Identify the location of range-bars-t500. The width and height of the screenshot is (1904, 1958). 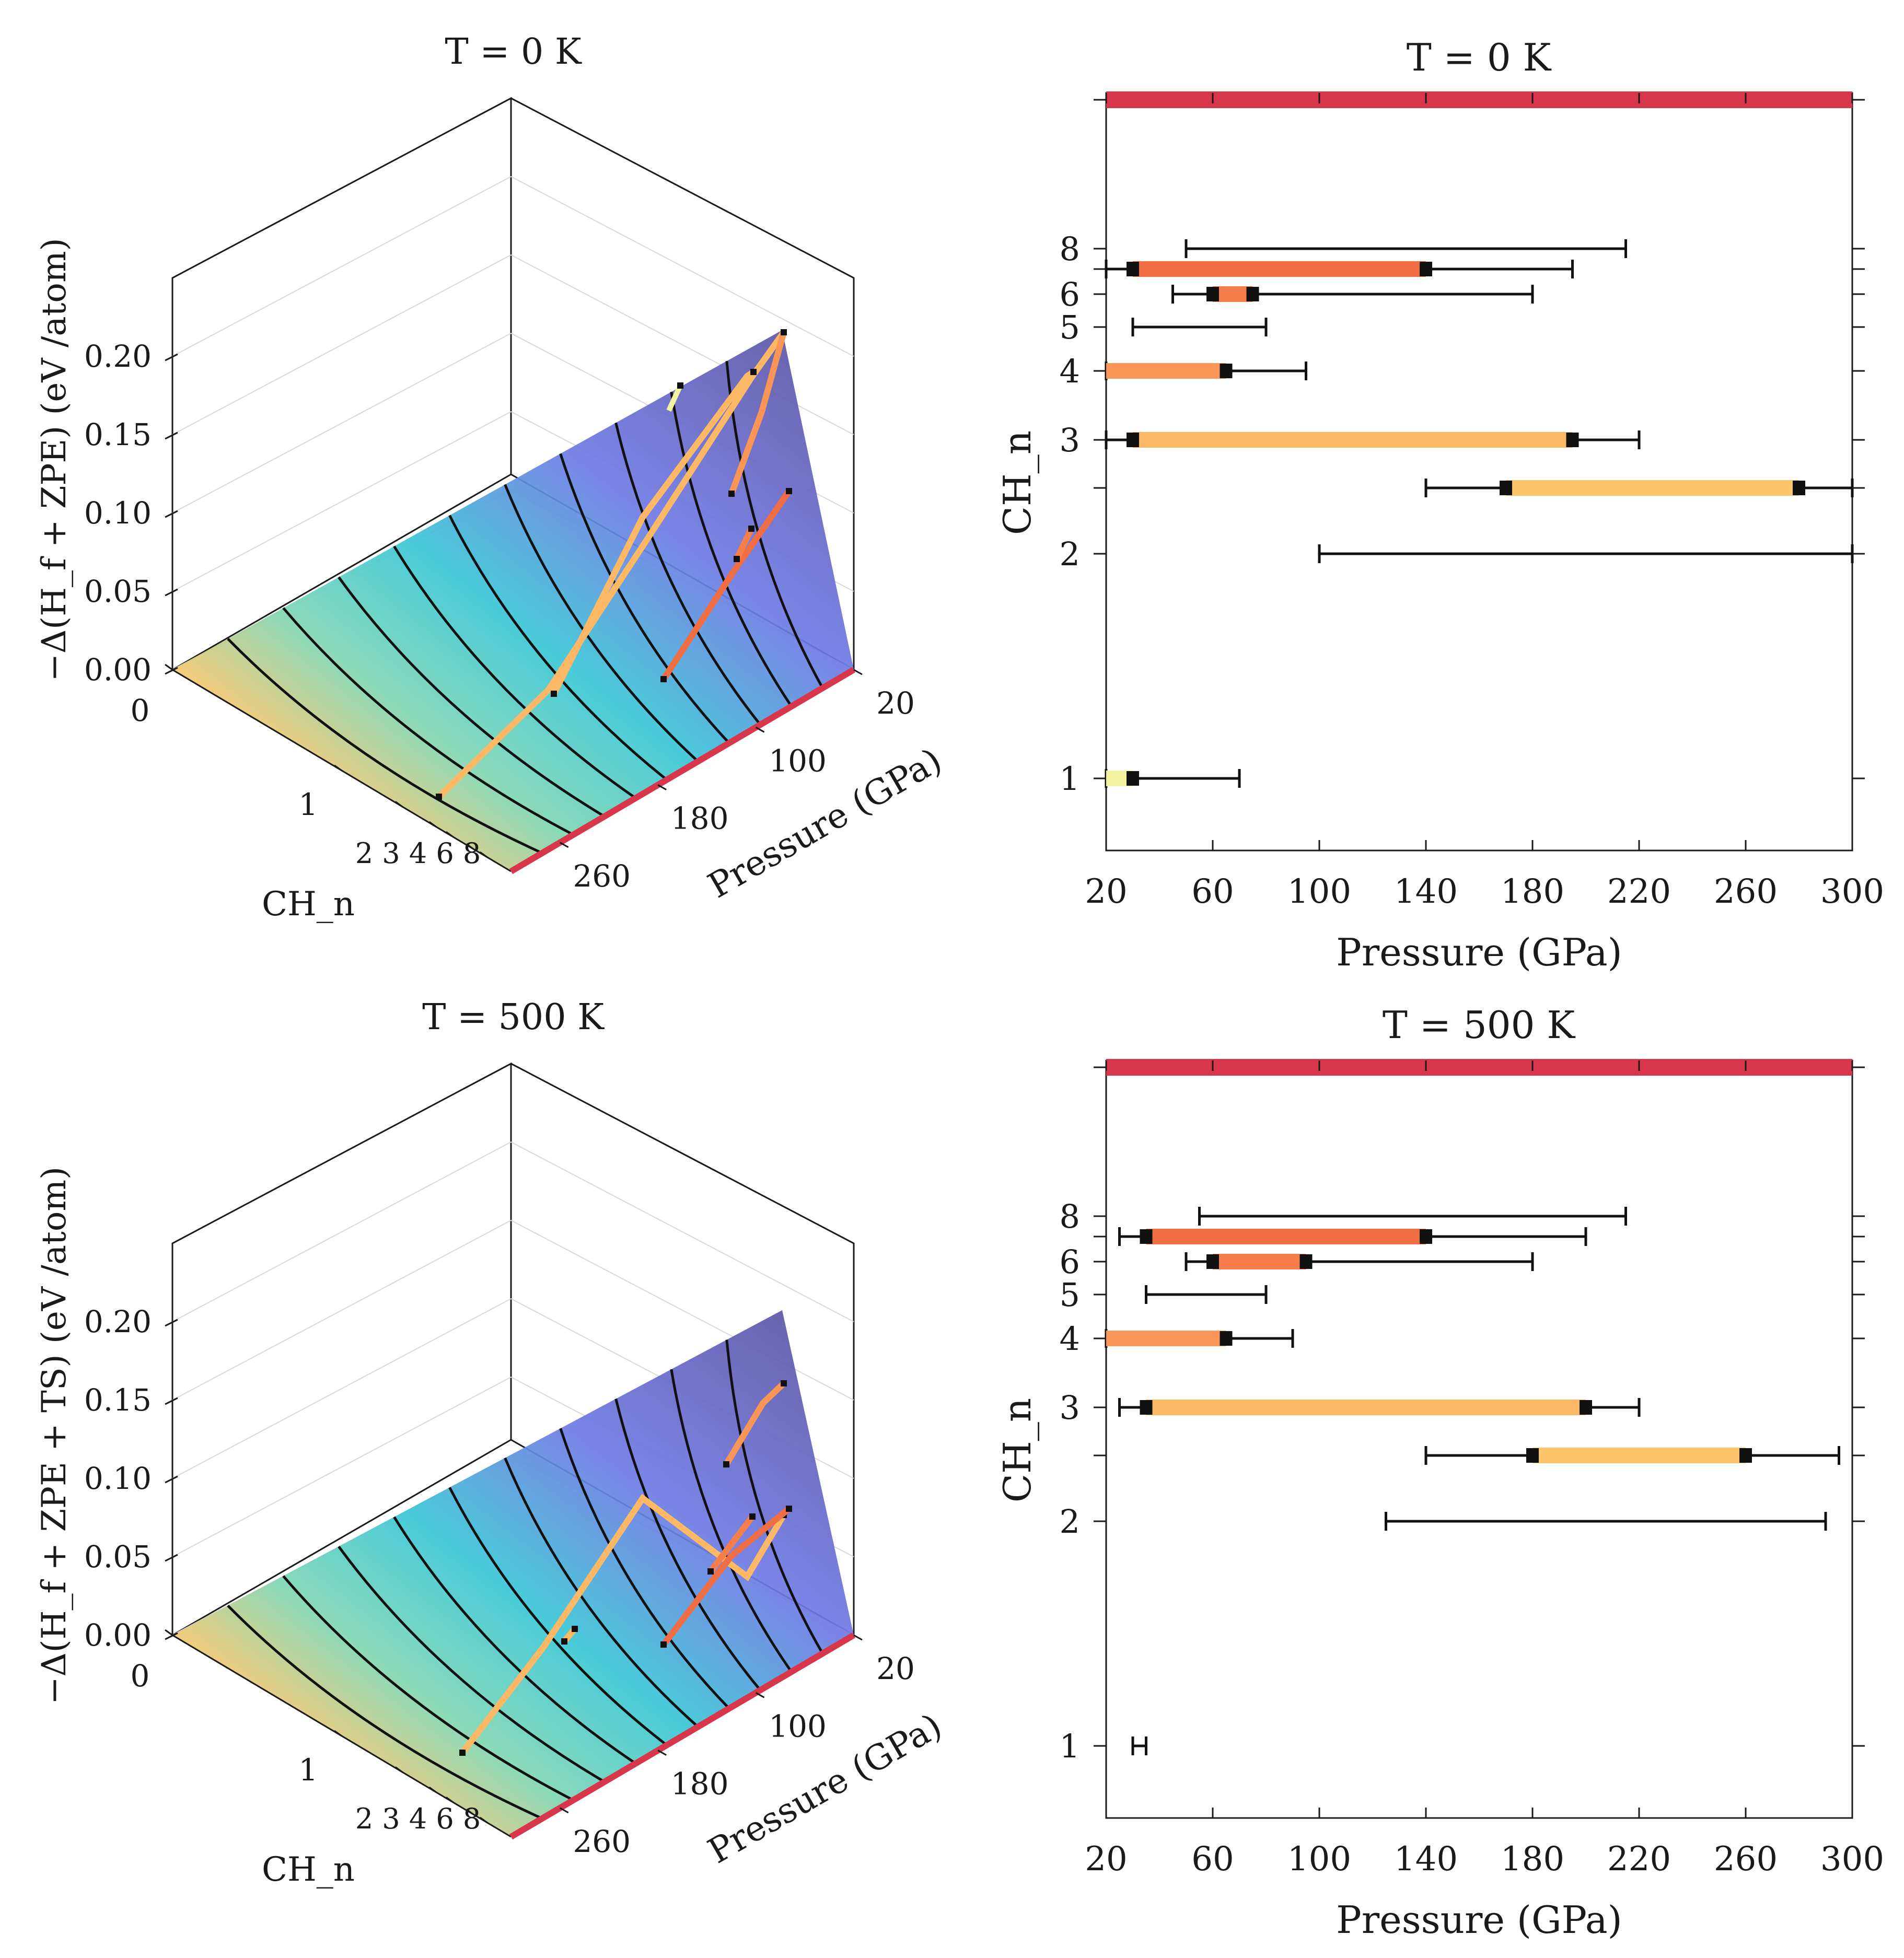
(1479, 1407).